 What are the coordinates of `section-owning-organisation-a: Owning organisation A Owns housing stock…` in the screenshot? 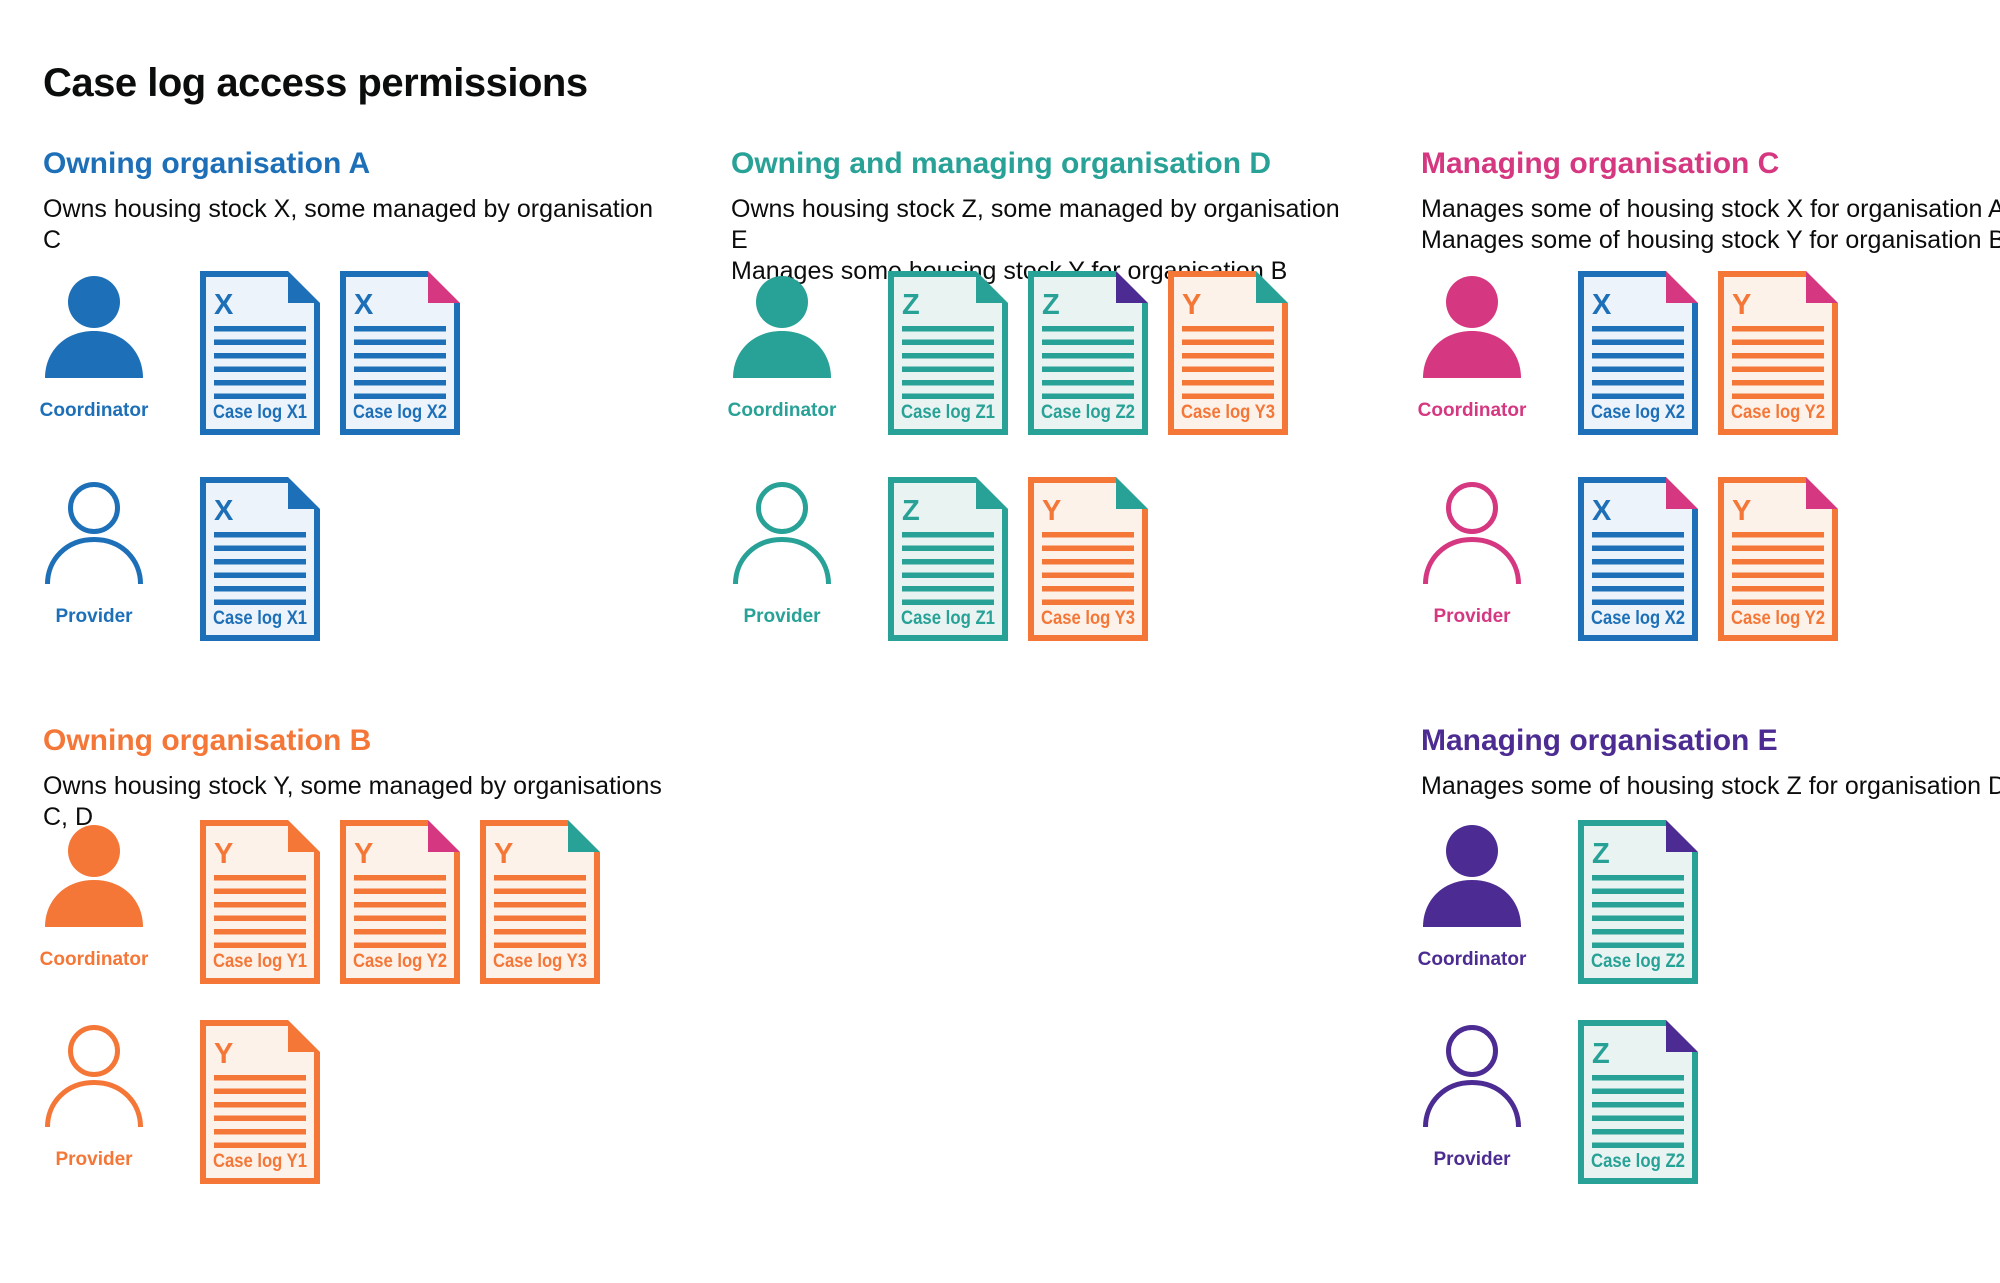 It's located at (351, 426).